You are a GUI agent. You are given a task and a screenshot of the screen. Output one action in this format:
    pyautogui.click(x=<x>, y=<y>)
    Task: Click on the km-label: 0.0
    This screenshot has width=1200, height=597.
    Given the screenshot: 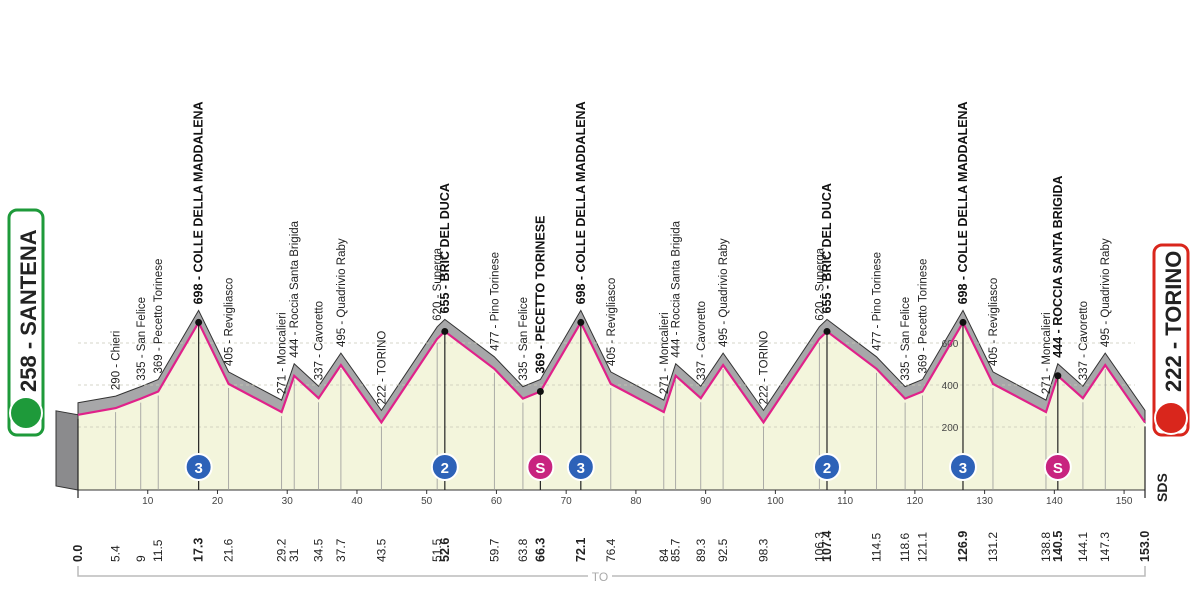 What is the action you would take?
    pyautogui.click(x=78, y=553)
    